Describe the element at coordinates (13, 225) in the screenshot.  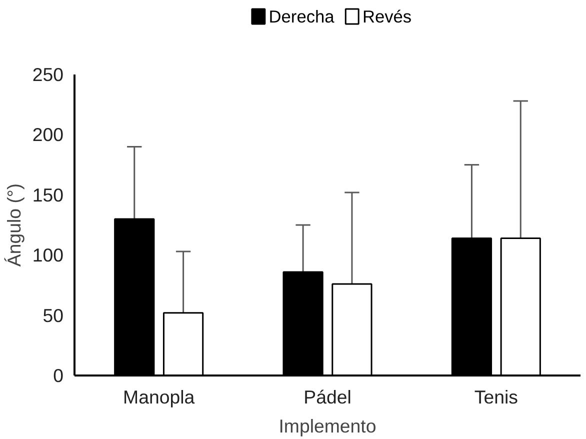
I see `y-axis-title: Ángulo (°)` at that location.